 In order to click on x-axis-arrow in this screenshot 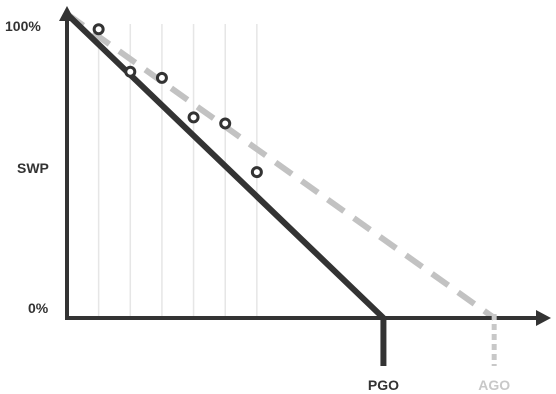, I will do `click(543, 318)`.